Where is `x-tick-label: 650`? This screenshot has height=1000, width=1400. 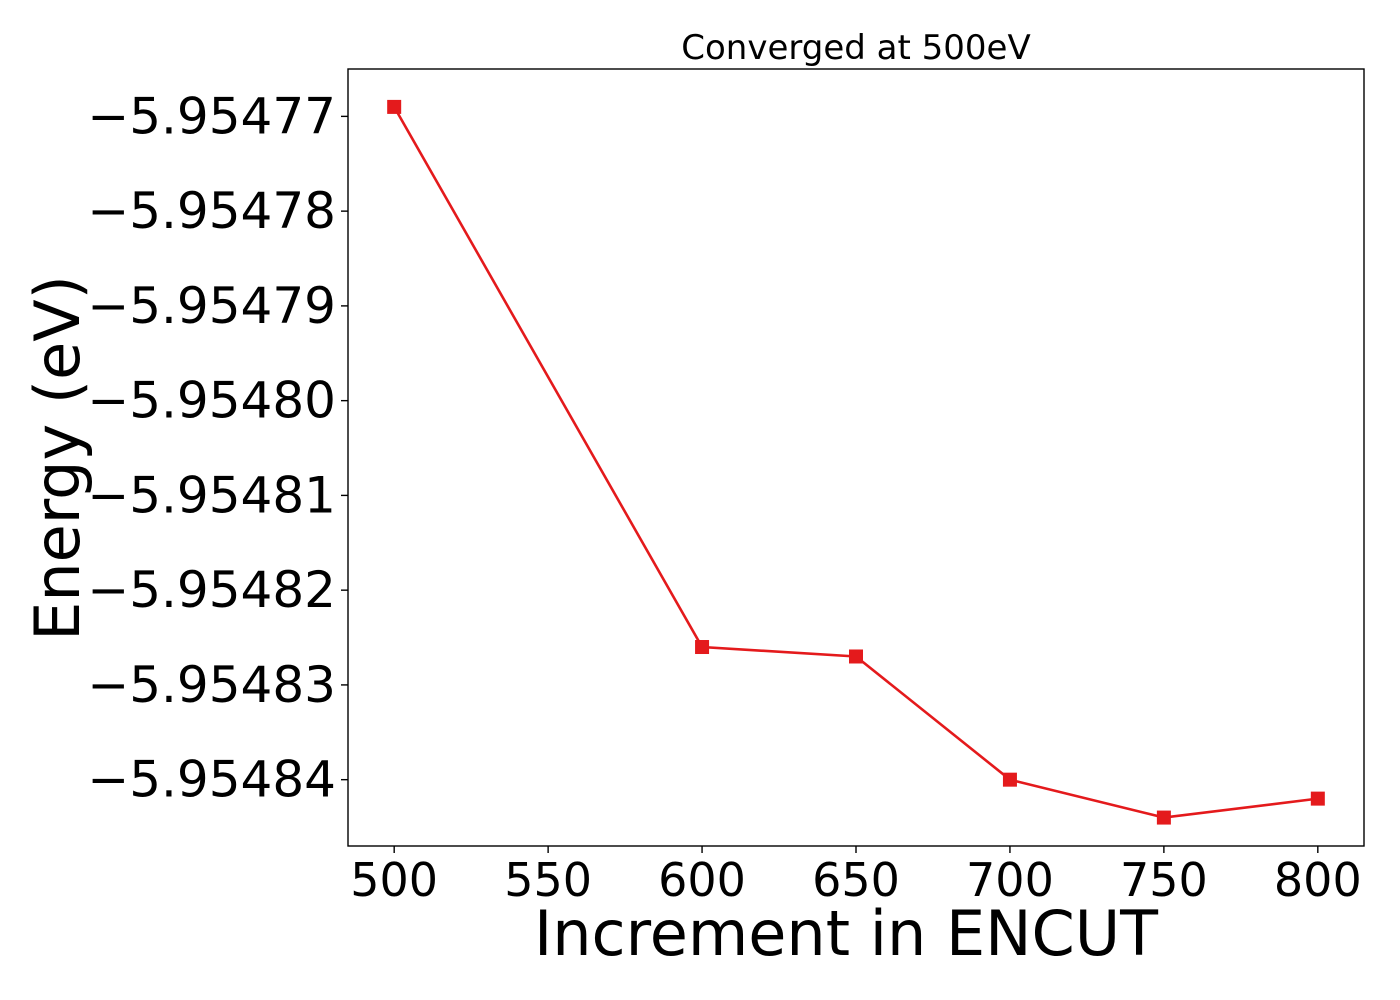
x-tick-label: 650 is located at coordinates (856, 880).